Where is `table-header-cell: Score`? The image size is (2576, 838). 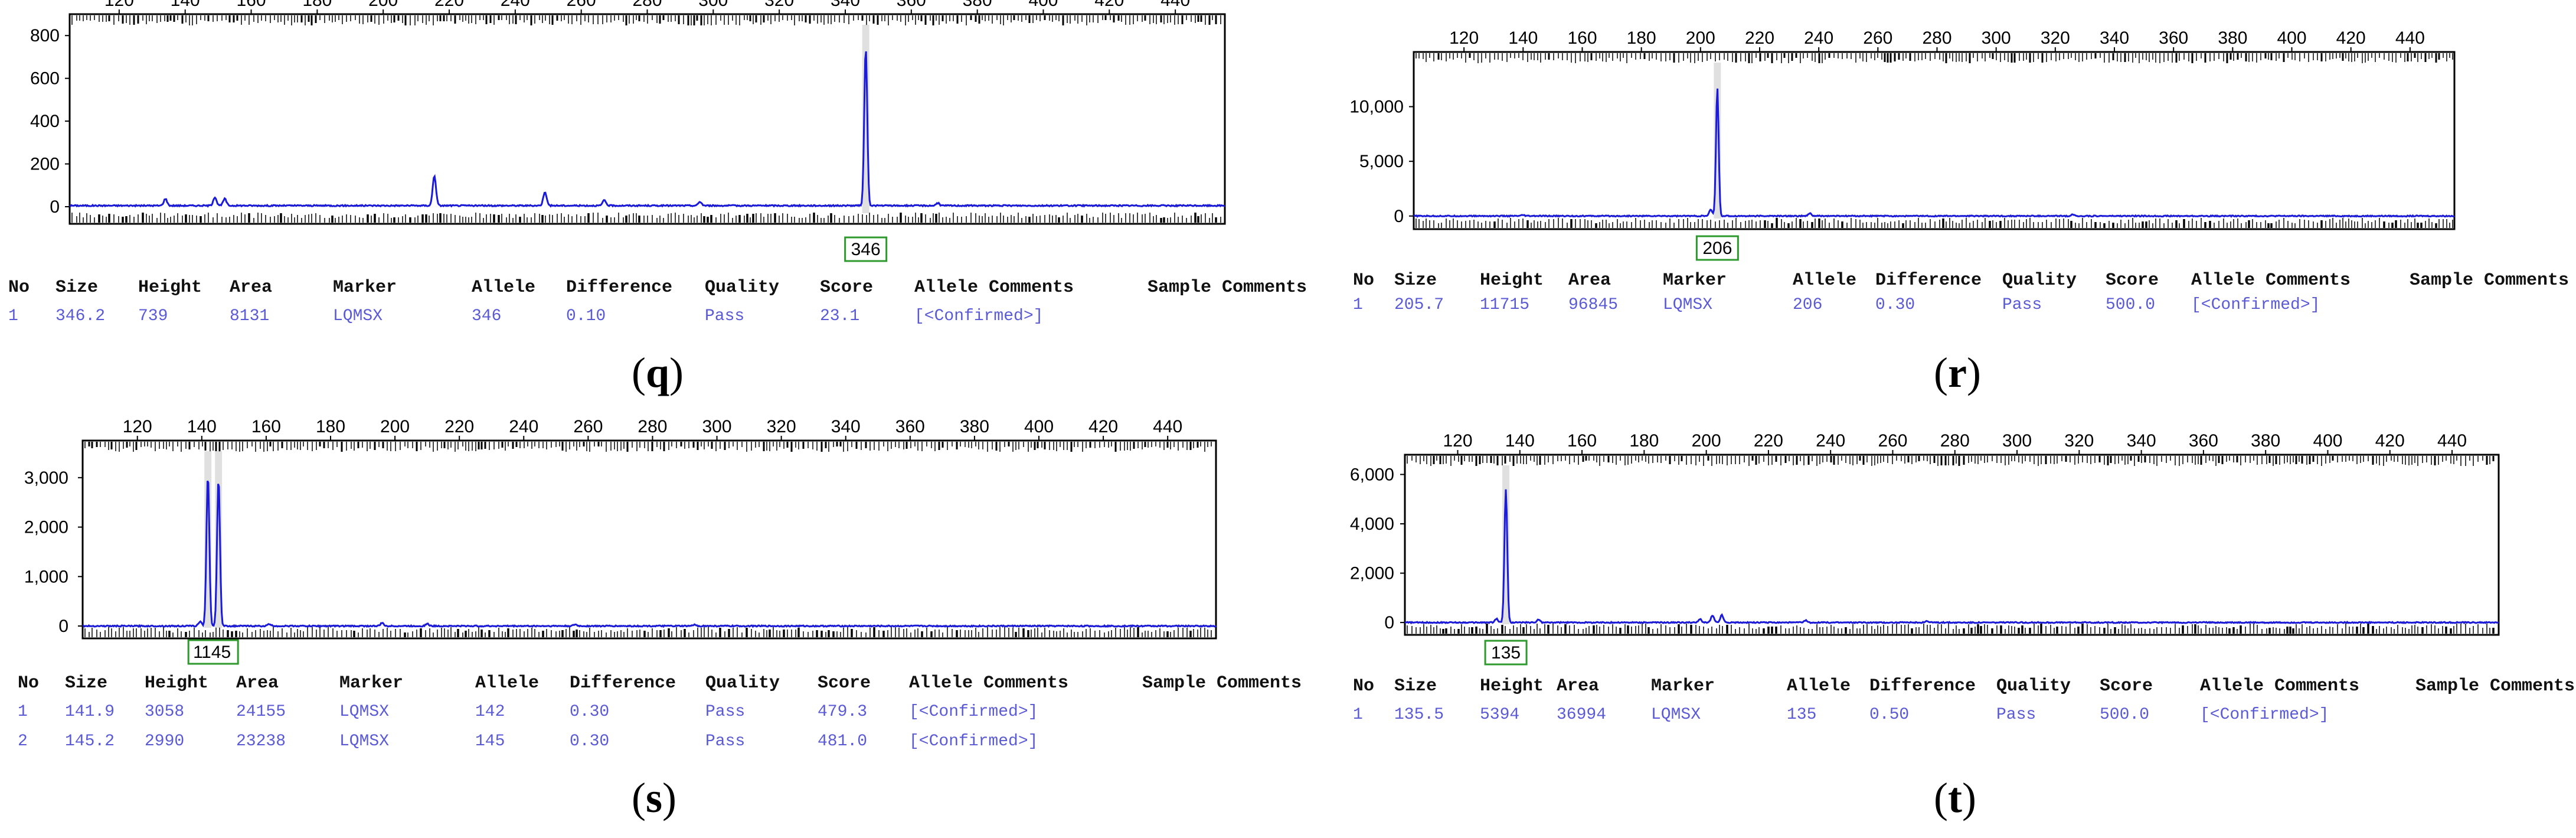 table-header-cell: Score is located at coordinates (2132, 280).